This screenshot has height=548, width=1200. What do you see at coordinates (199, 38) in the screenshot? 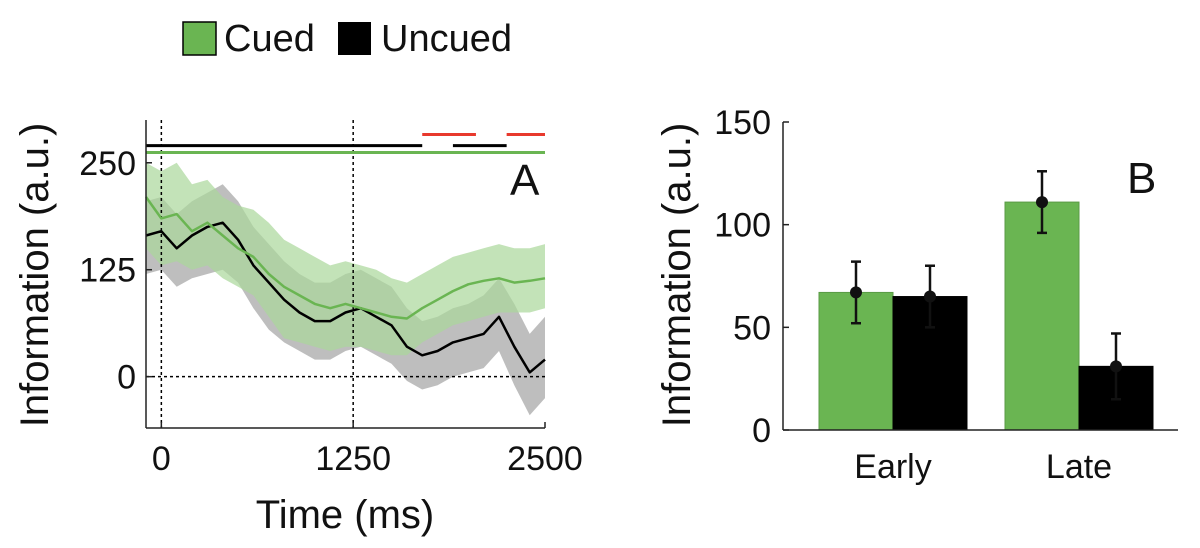
I see `legend-swatch-cued` at bounding box center [199, 38].